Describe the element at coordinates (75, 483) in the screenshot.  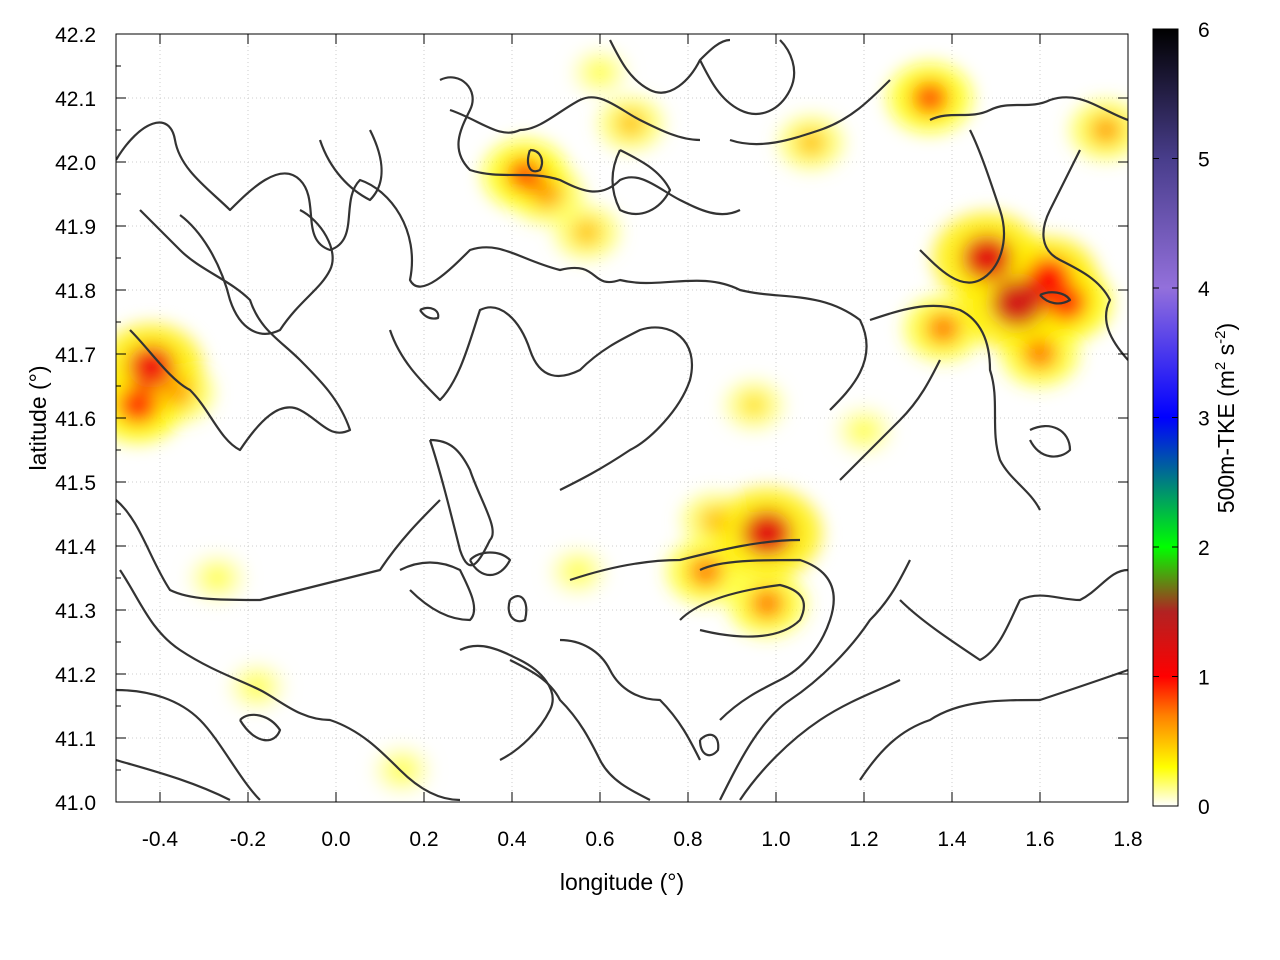
I see `y-tick-label: 41.5` at that location.